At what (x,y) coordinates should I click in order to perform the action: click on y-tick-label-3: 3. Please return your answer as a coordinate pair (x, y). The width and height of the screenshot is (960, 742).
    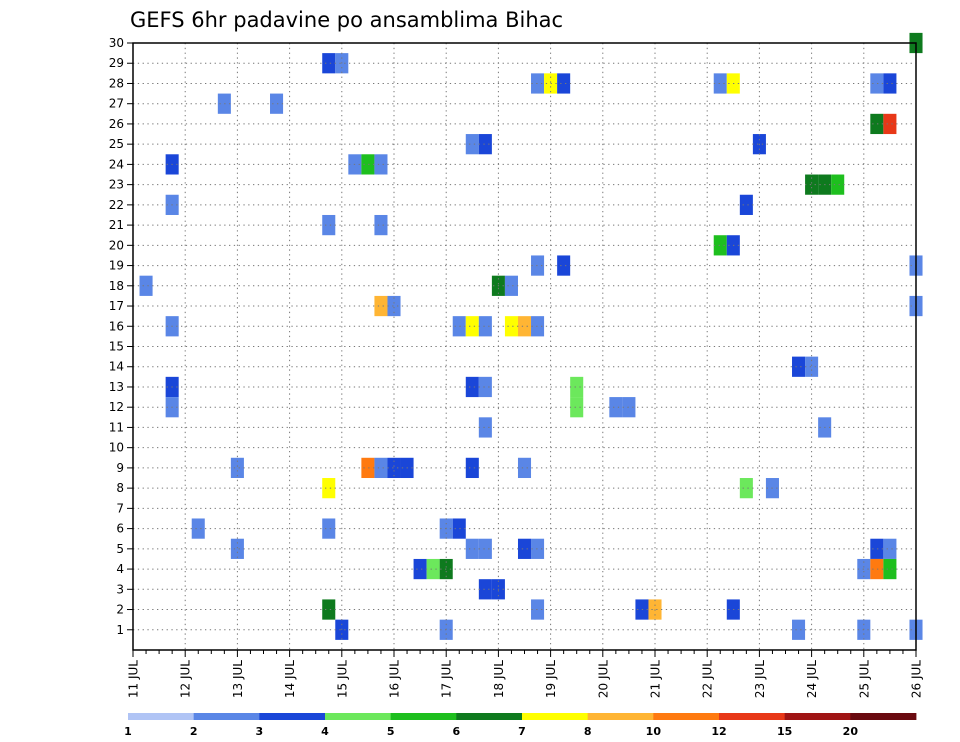
    Looking at the image, I should click on (120, 589).